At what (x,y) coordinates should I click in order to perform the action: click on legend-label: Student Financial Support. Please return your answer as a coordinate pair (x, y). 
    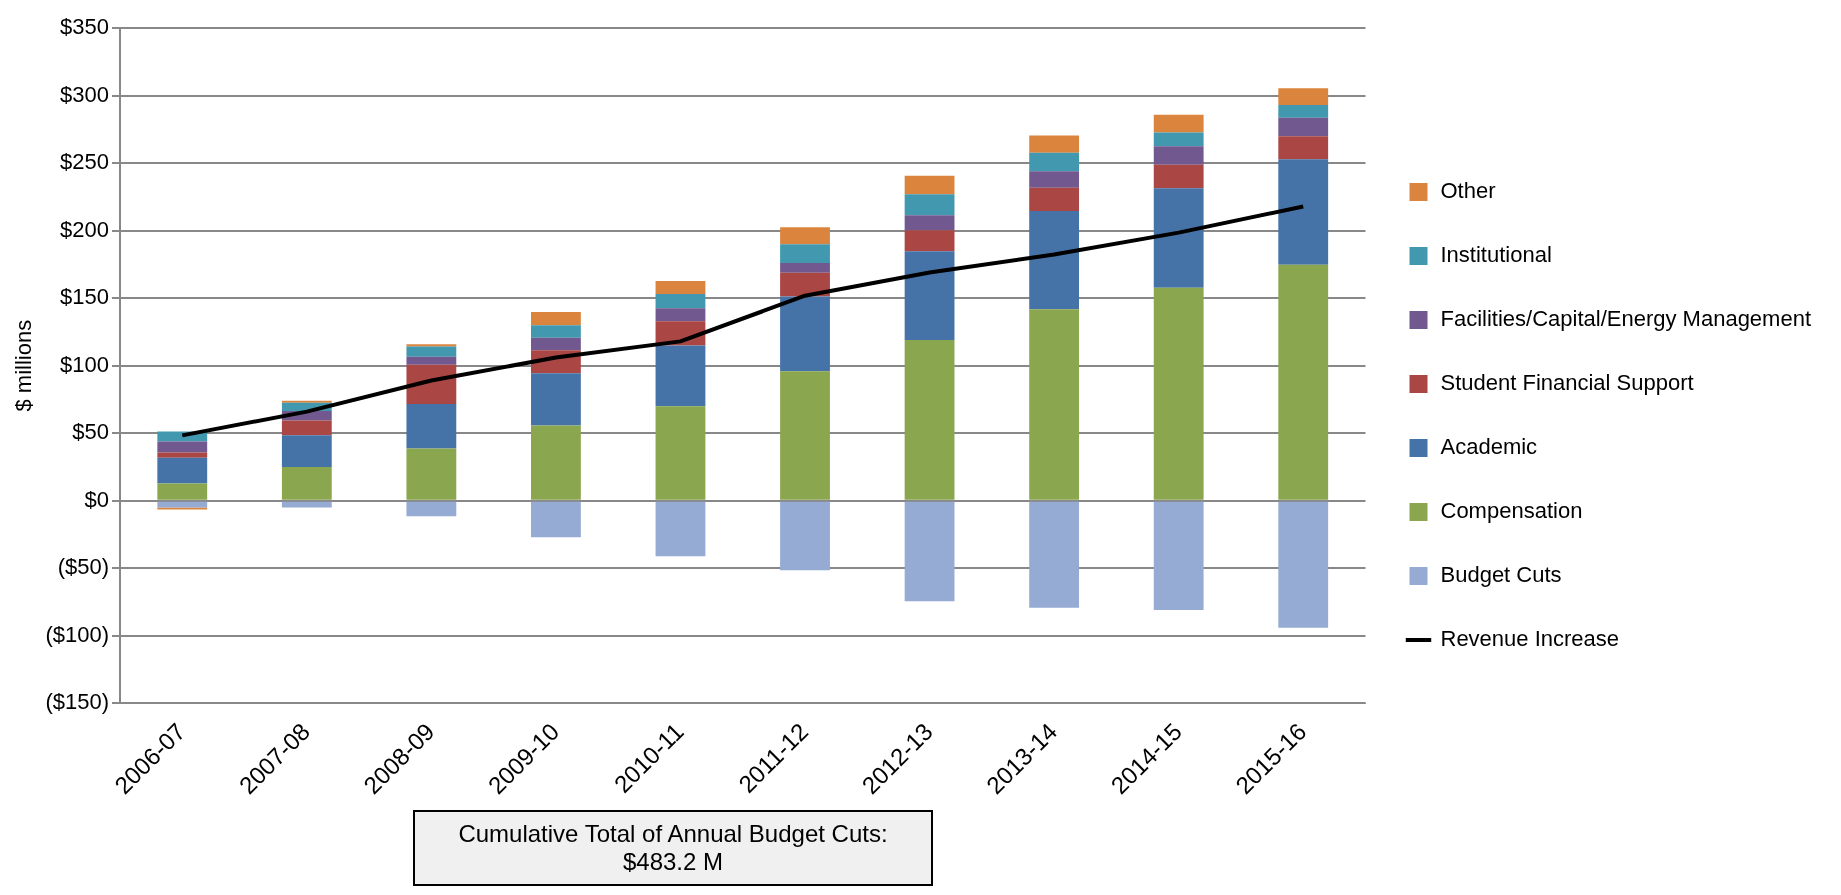
    Looking at the image, I should click on (1567, 383).